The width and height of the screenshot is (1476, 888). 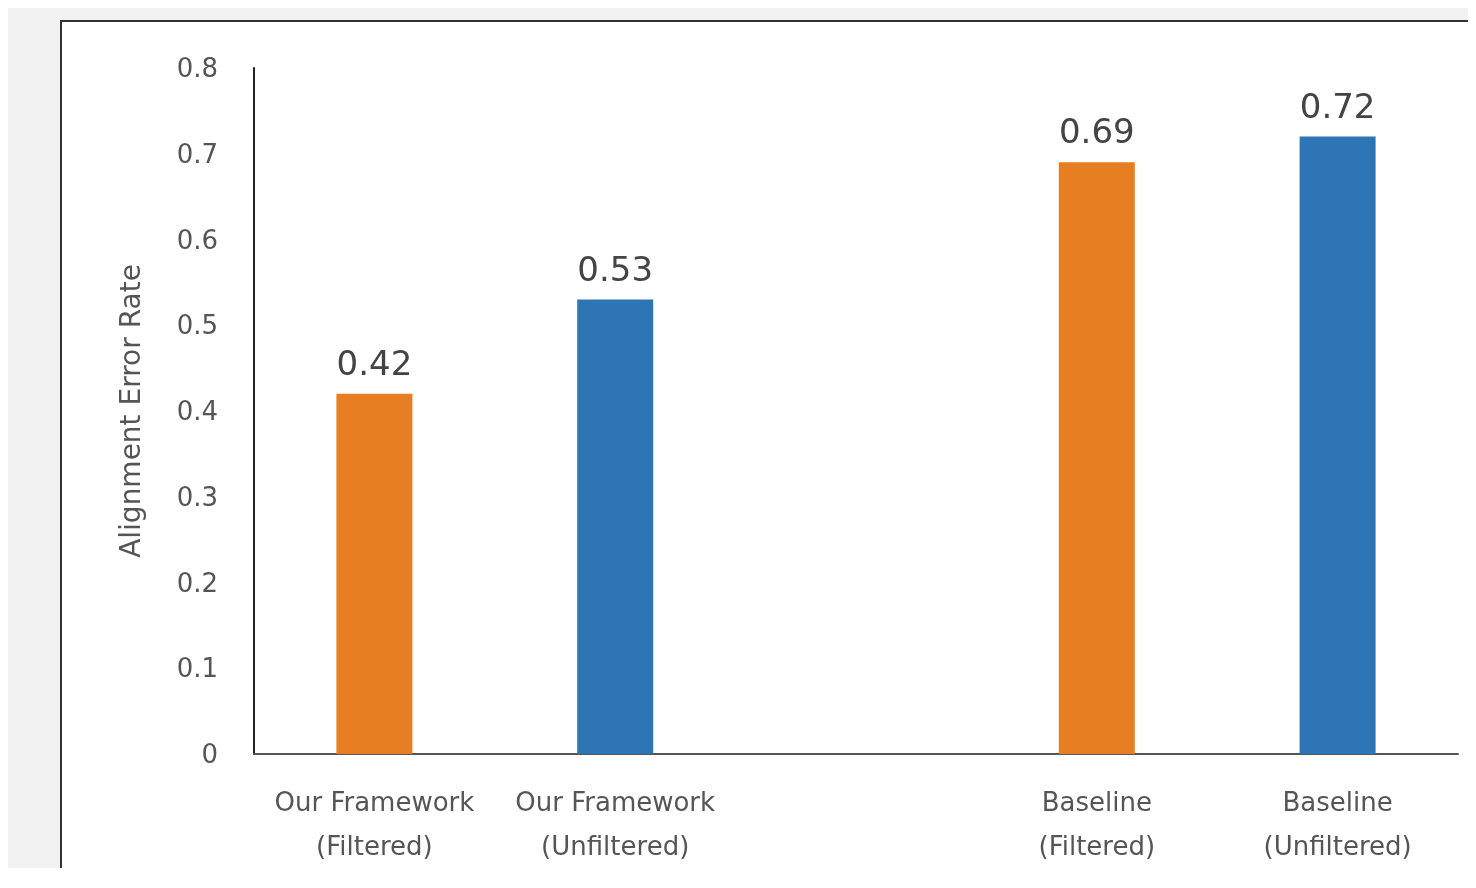 I want to click on y-tick-label: 0.2, so click(x=197, y=582).